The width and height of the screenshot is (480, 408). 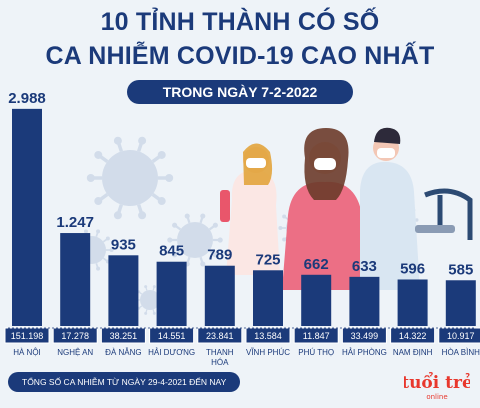 I want to click on category-label: PHÚ THỌ, so click(x=316, y=352).